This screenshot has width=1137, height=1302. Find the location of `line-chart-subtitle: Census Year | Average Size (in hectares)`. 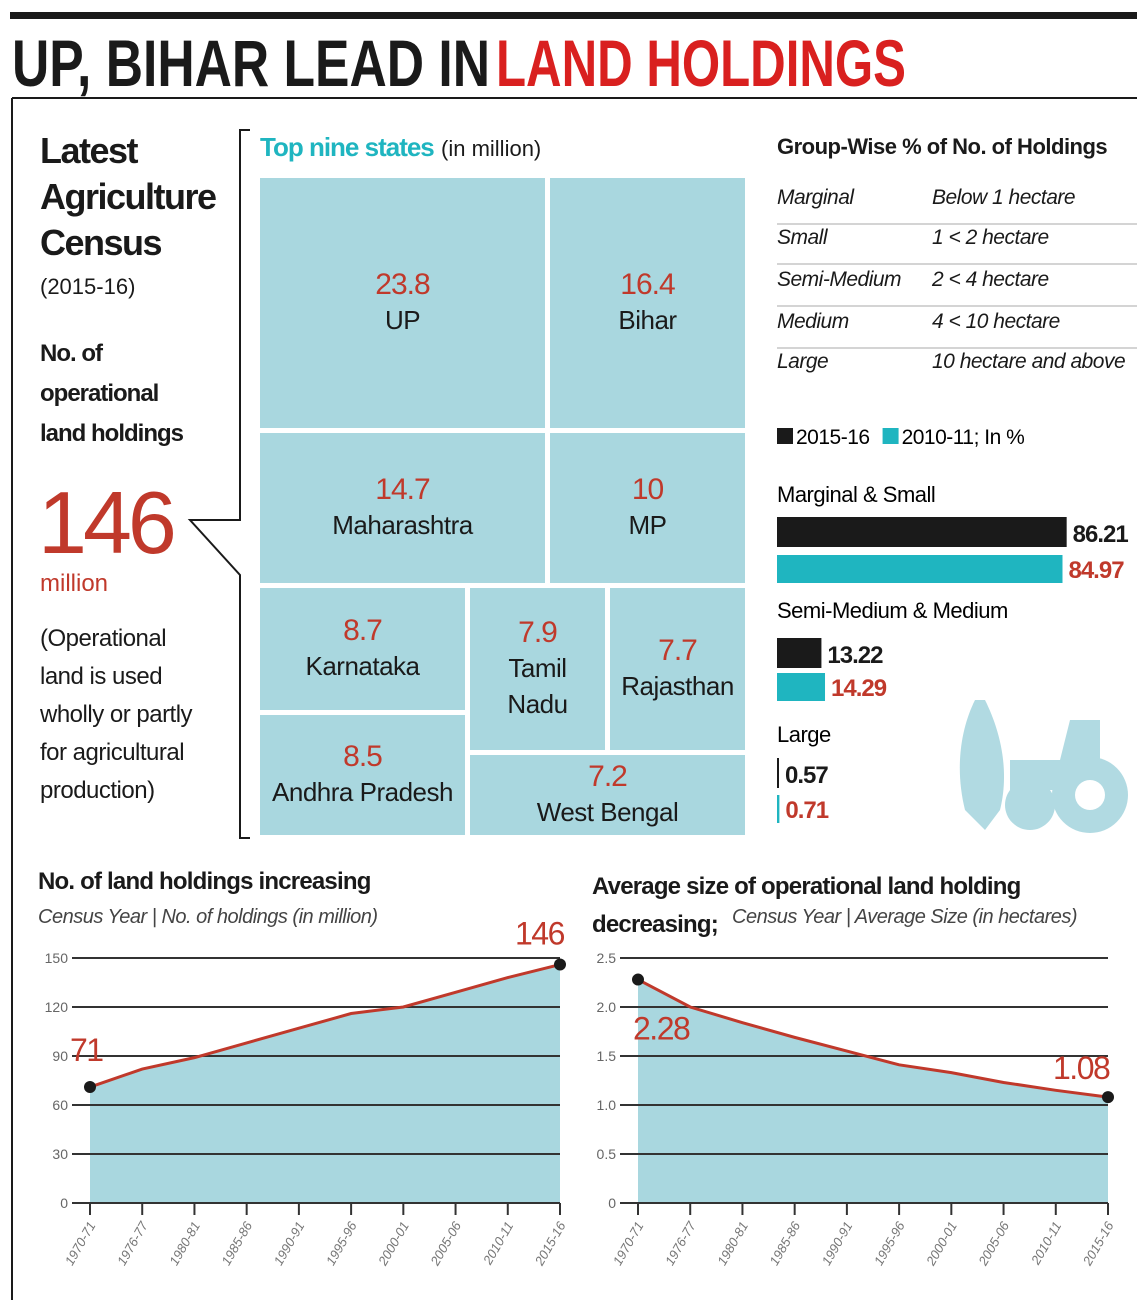

line-chart-subtitle: Census Year | Average Size (in hectares) is located at coordinates (905, 917).